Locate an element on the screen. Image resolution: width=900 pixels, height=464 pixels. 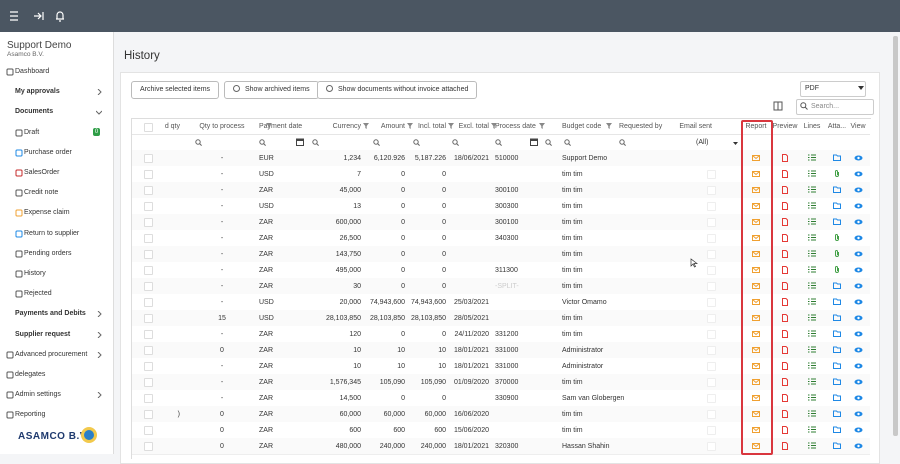
sidebar-item: delegates is located at coordinates (30, 374).